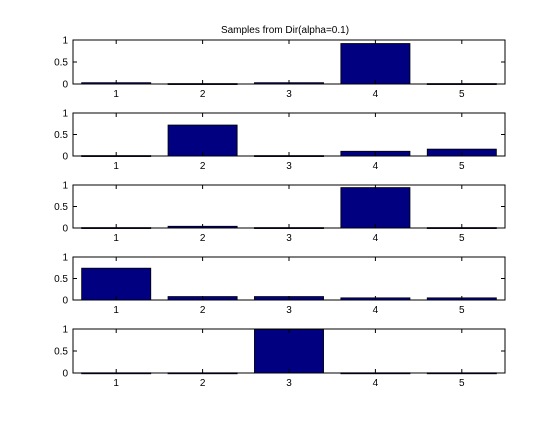 Image resolution: width=559 pixels, height=424 pixels. I want to click on y-tick-label-4-0.5: 0.5, so click(61, 279).